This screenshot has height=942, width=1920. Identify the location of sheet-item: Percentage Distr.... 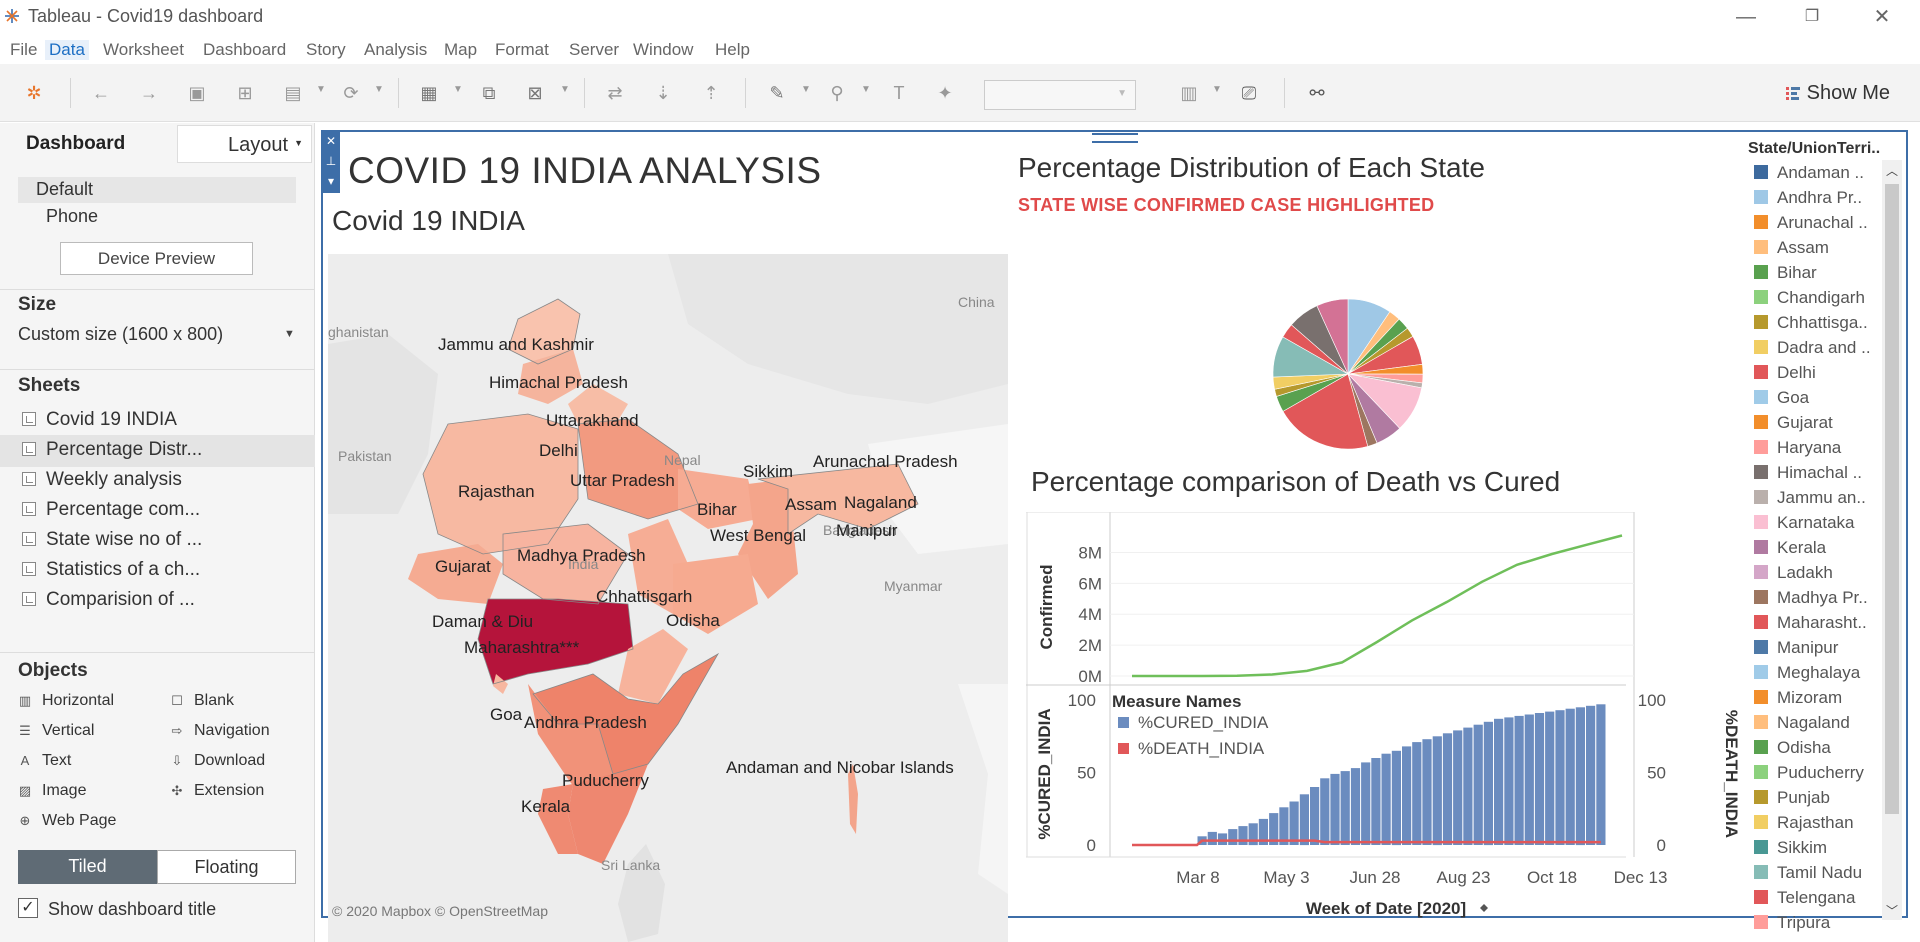
(112, 450).